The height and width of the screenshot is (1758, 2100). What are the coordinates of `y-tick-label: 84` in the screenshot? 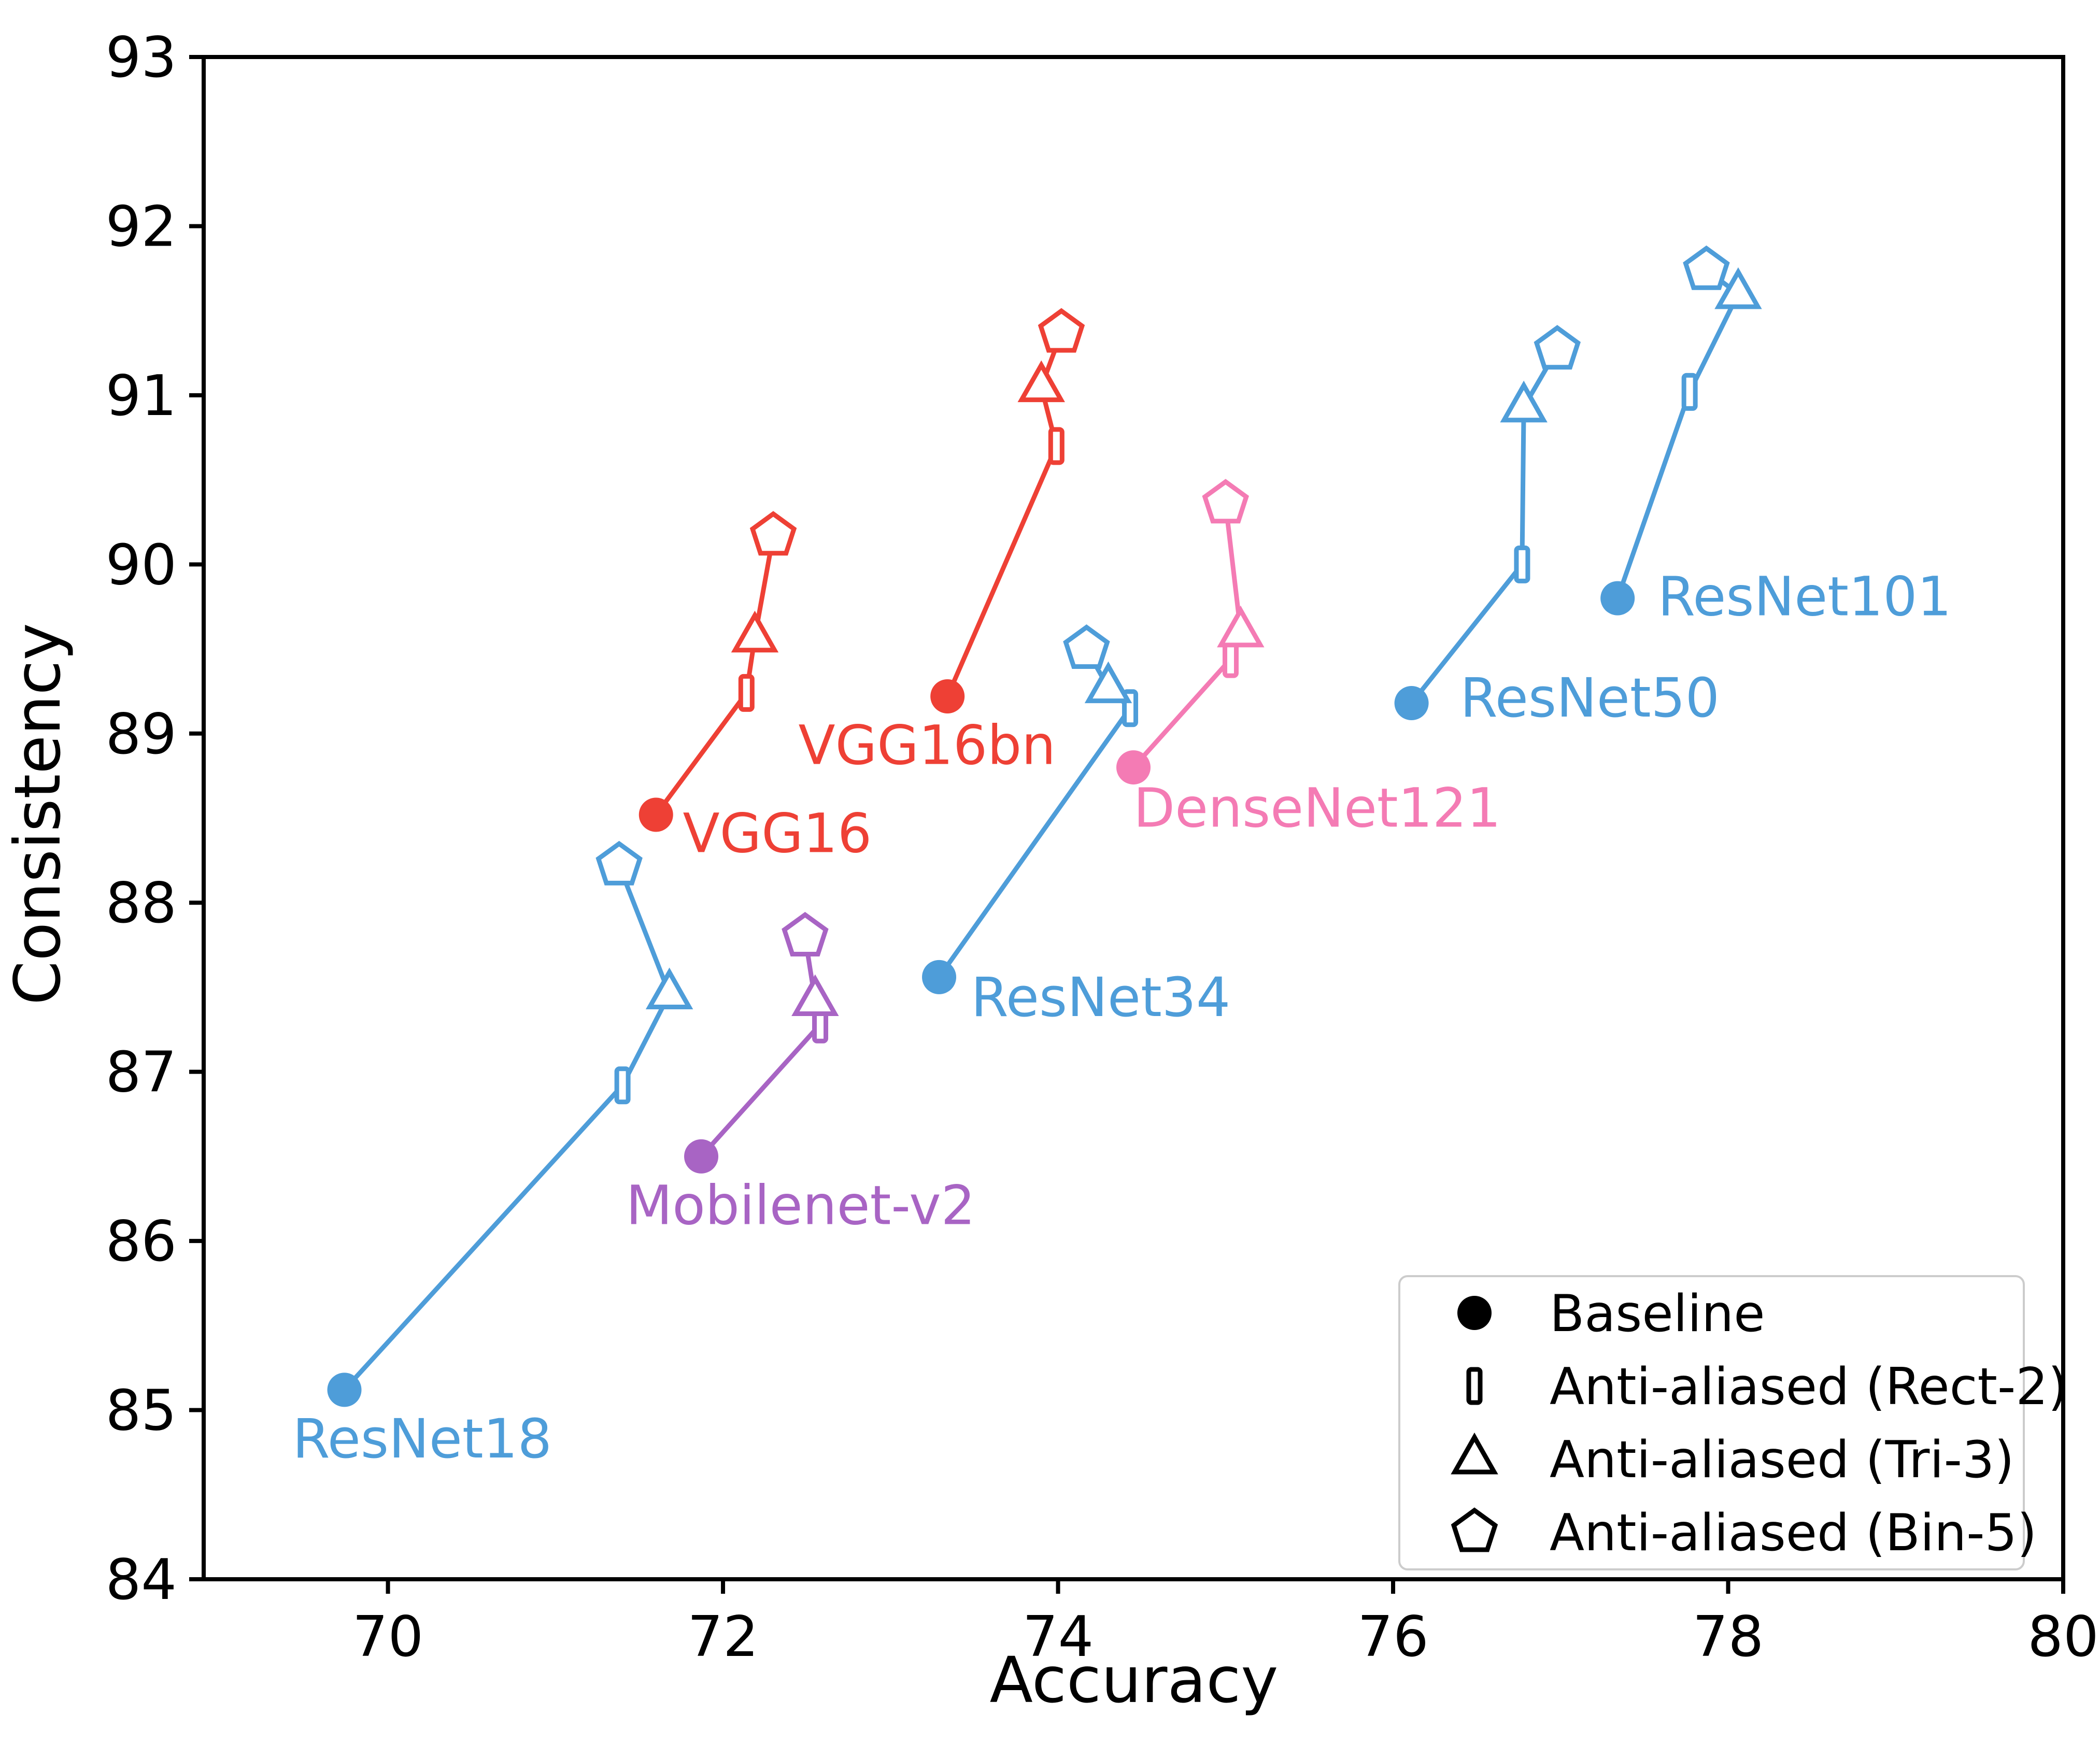 It's located at (141, 1580).